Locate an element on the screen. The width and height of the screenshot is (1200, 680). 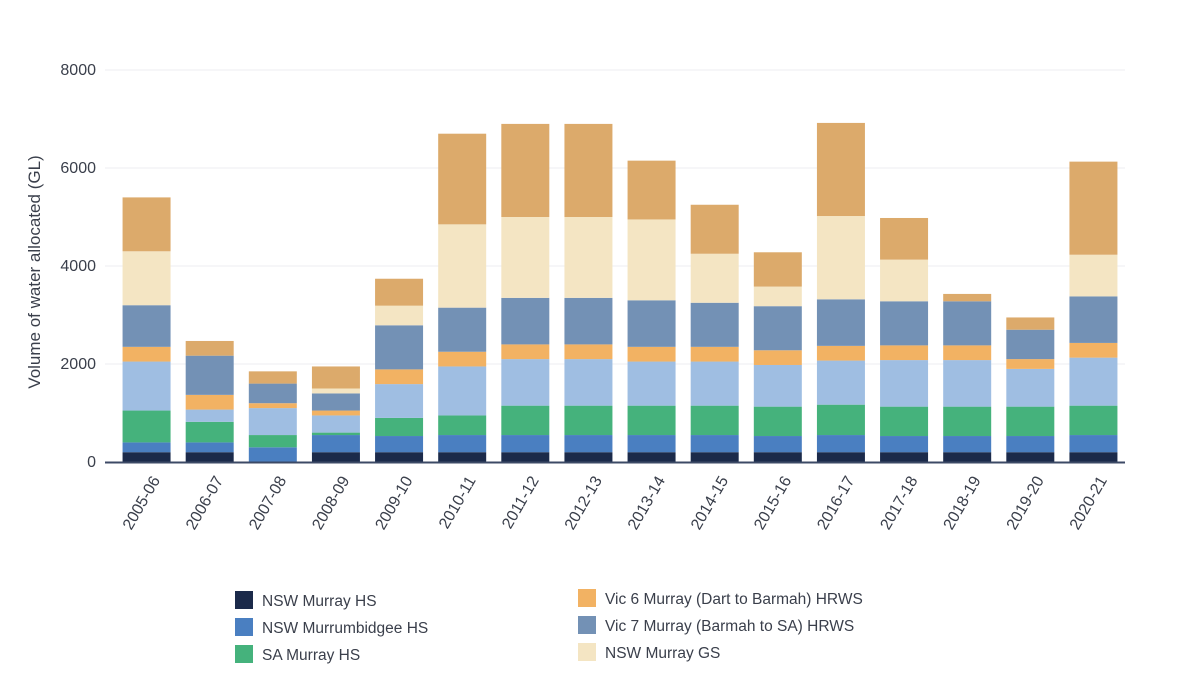
x-tick-label: 2009-10 is located at coordinates (394, 502).